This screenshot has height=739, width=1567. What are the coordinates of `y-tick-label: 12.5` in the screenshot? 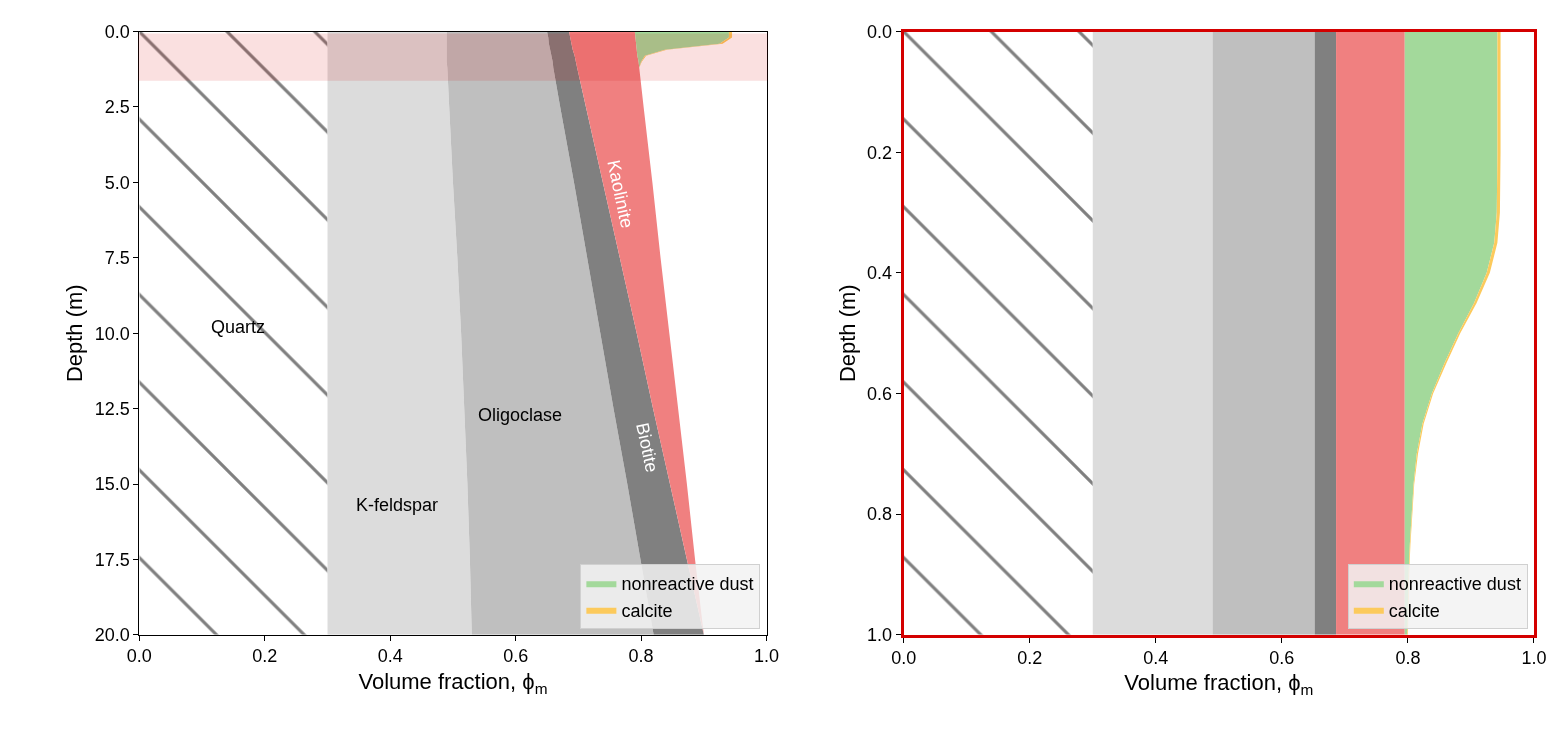 It's located at (112, 408).